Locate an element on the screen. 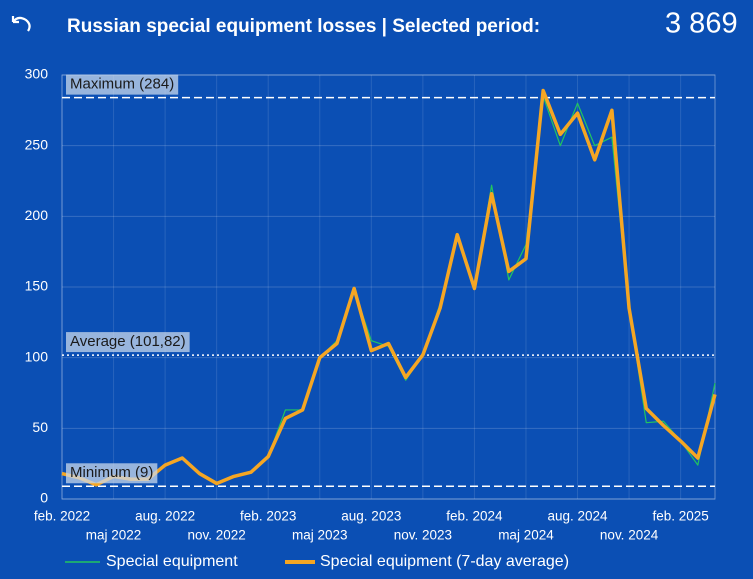  reference-label: Minimum (9) is located at coordinates (111, 472).